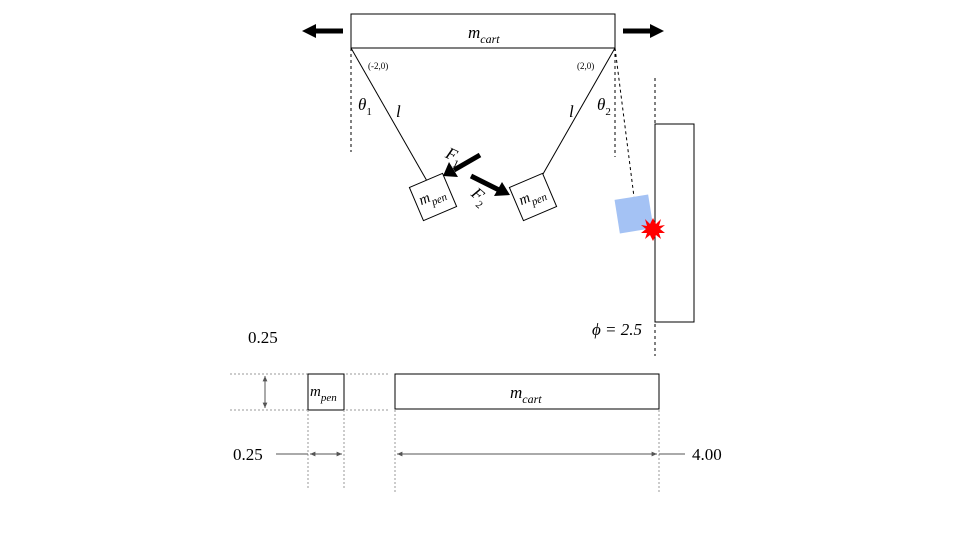 Image resolution: width=960 pixels, height=540 pixels. I want to click on cart-left-arrow-icon, so click(322, 31).